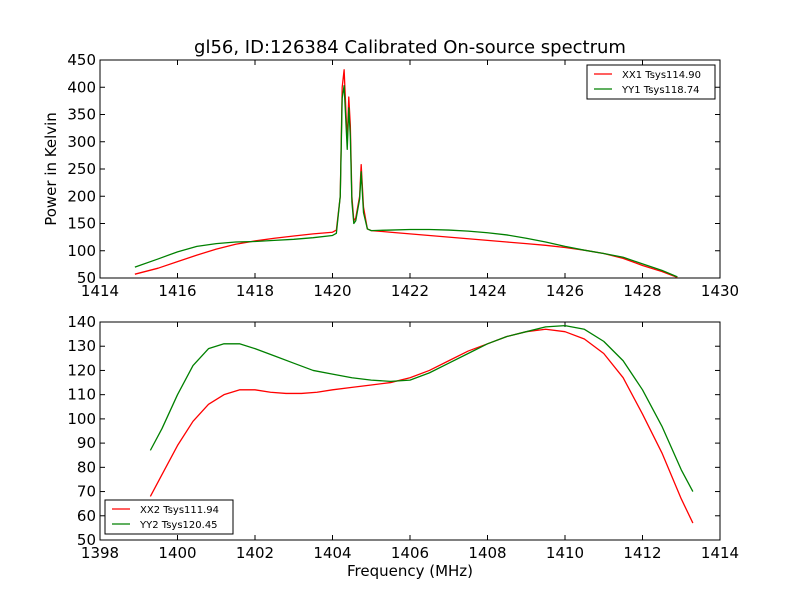  Describe the element at coordinates (410, 571) in the screenshot. I see `bottom-x-axis-label: Frequency (MHz)` at that location.